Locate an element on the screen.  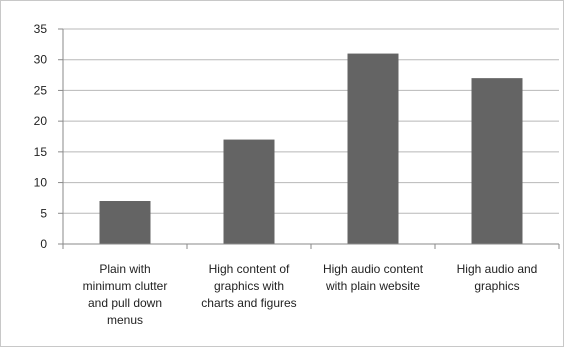
y-tick-label: 25 is located at coordinates (41, 90).